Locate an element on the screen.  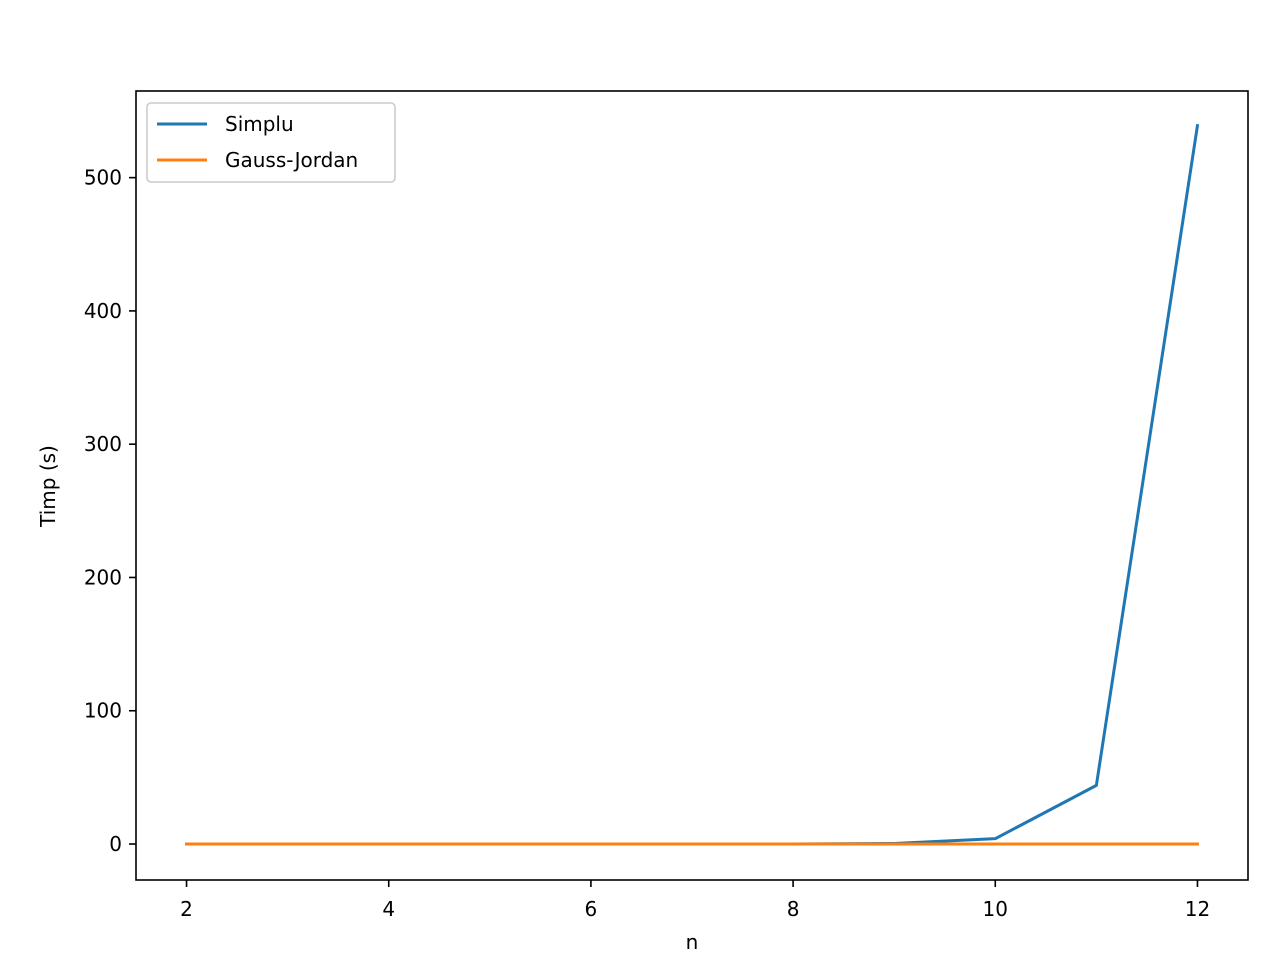
legend-box is located at coordinates (271, 142).